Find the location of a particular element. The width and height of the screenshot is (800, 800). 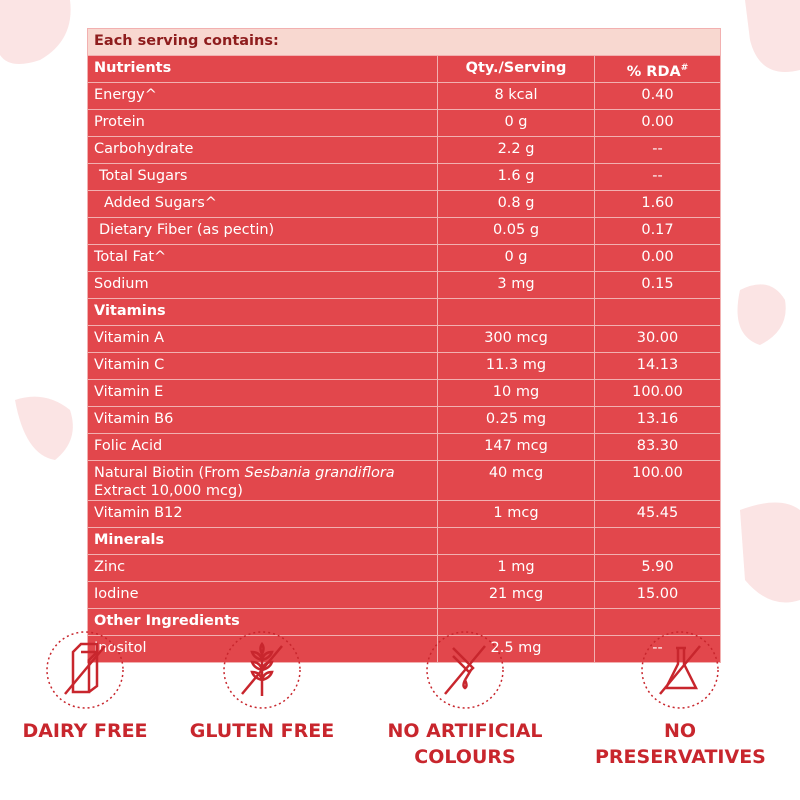

cell: Energy^ is located at coordinates (262, 96).